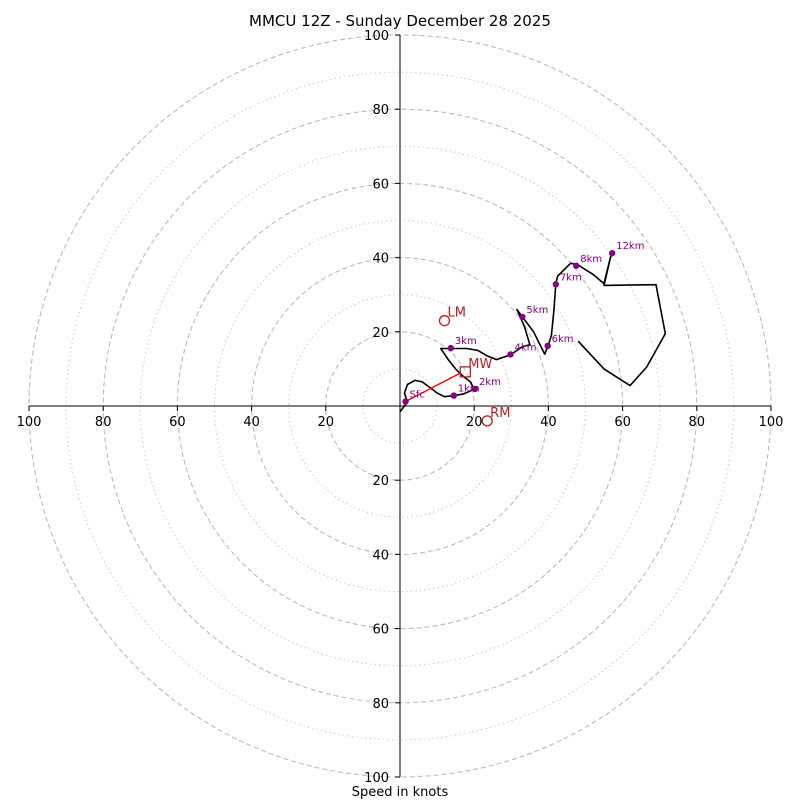 The height and width of the screenshot is (800, 800). I want to click on height-label-sfc: Sfc, so click(417, 395).